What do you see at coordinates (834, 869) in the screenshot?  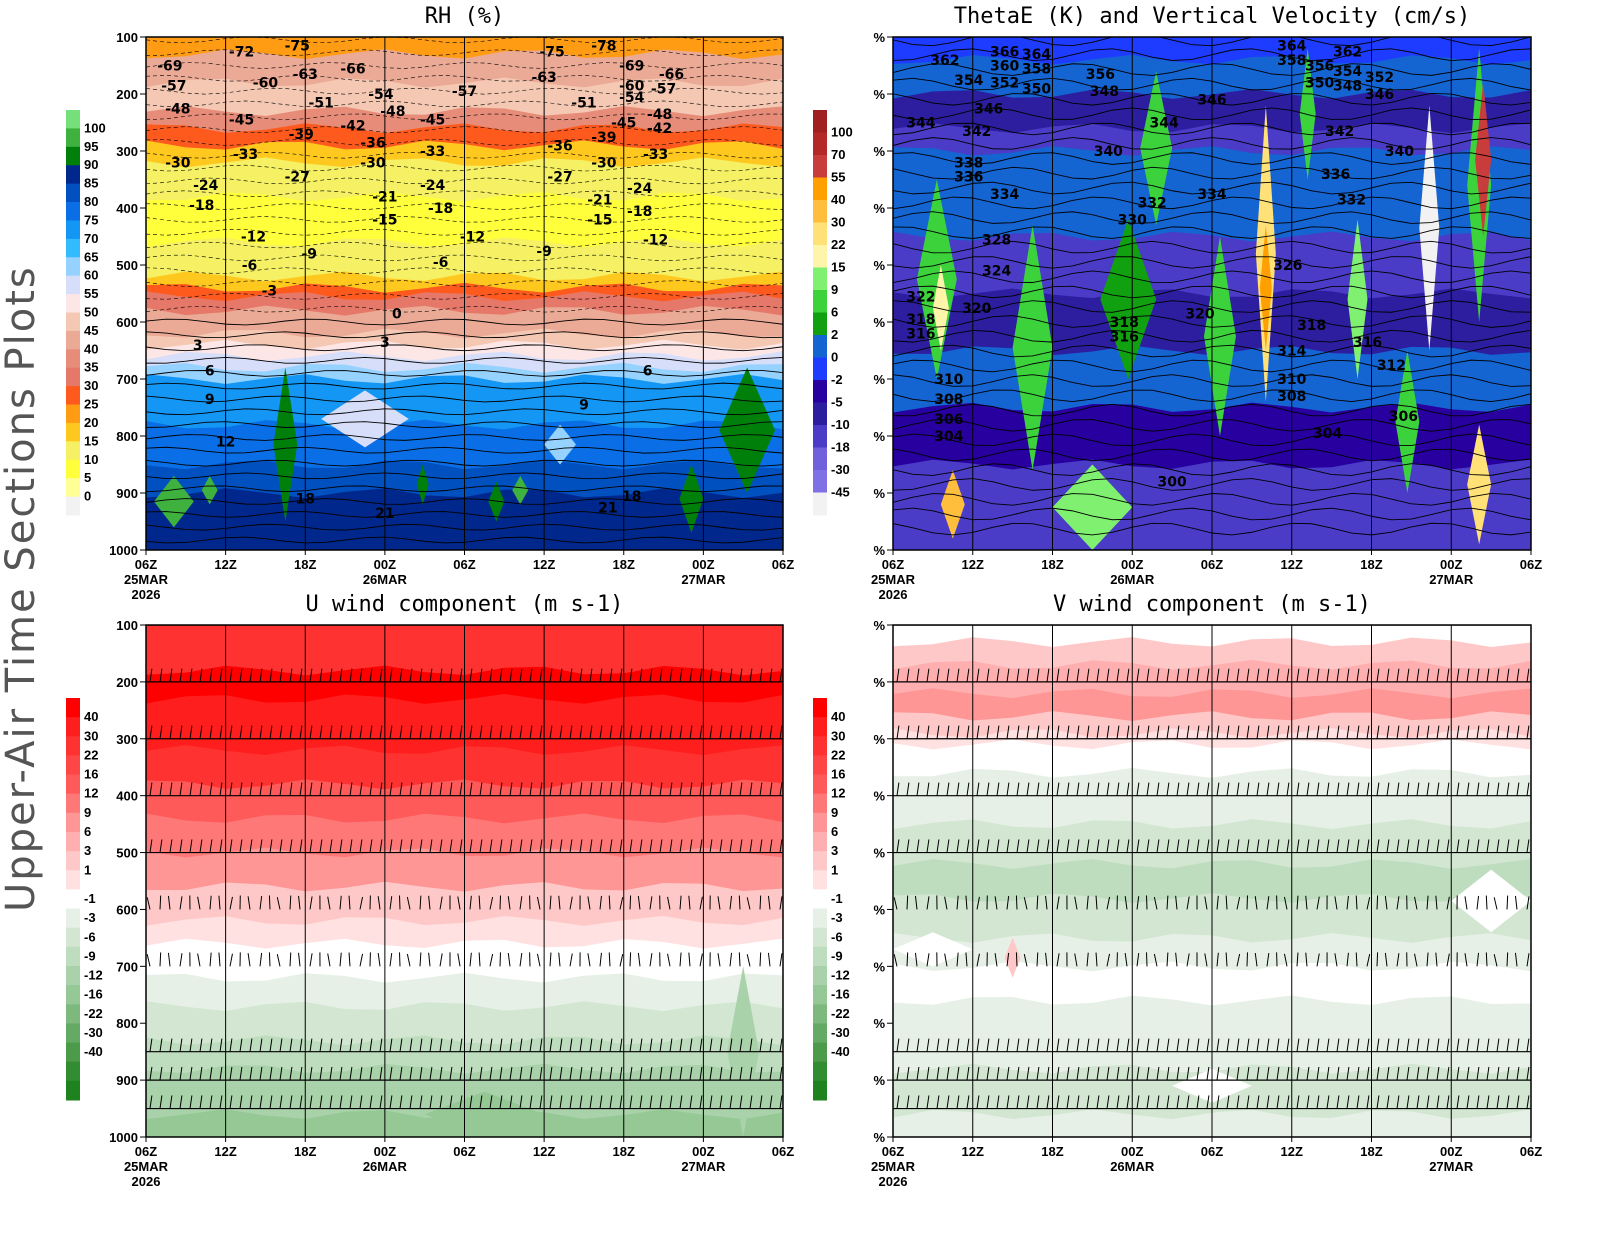 I see `colorbar-label: 1` at bounding box center [834, 869].